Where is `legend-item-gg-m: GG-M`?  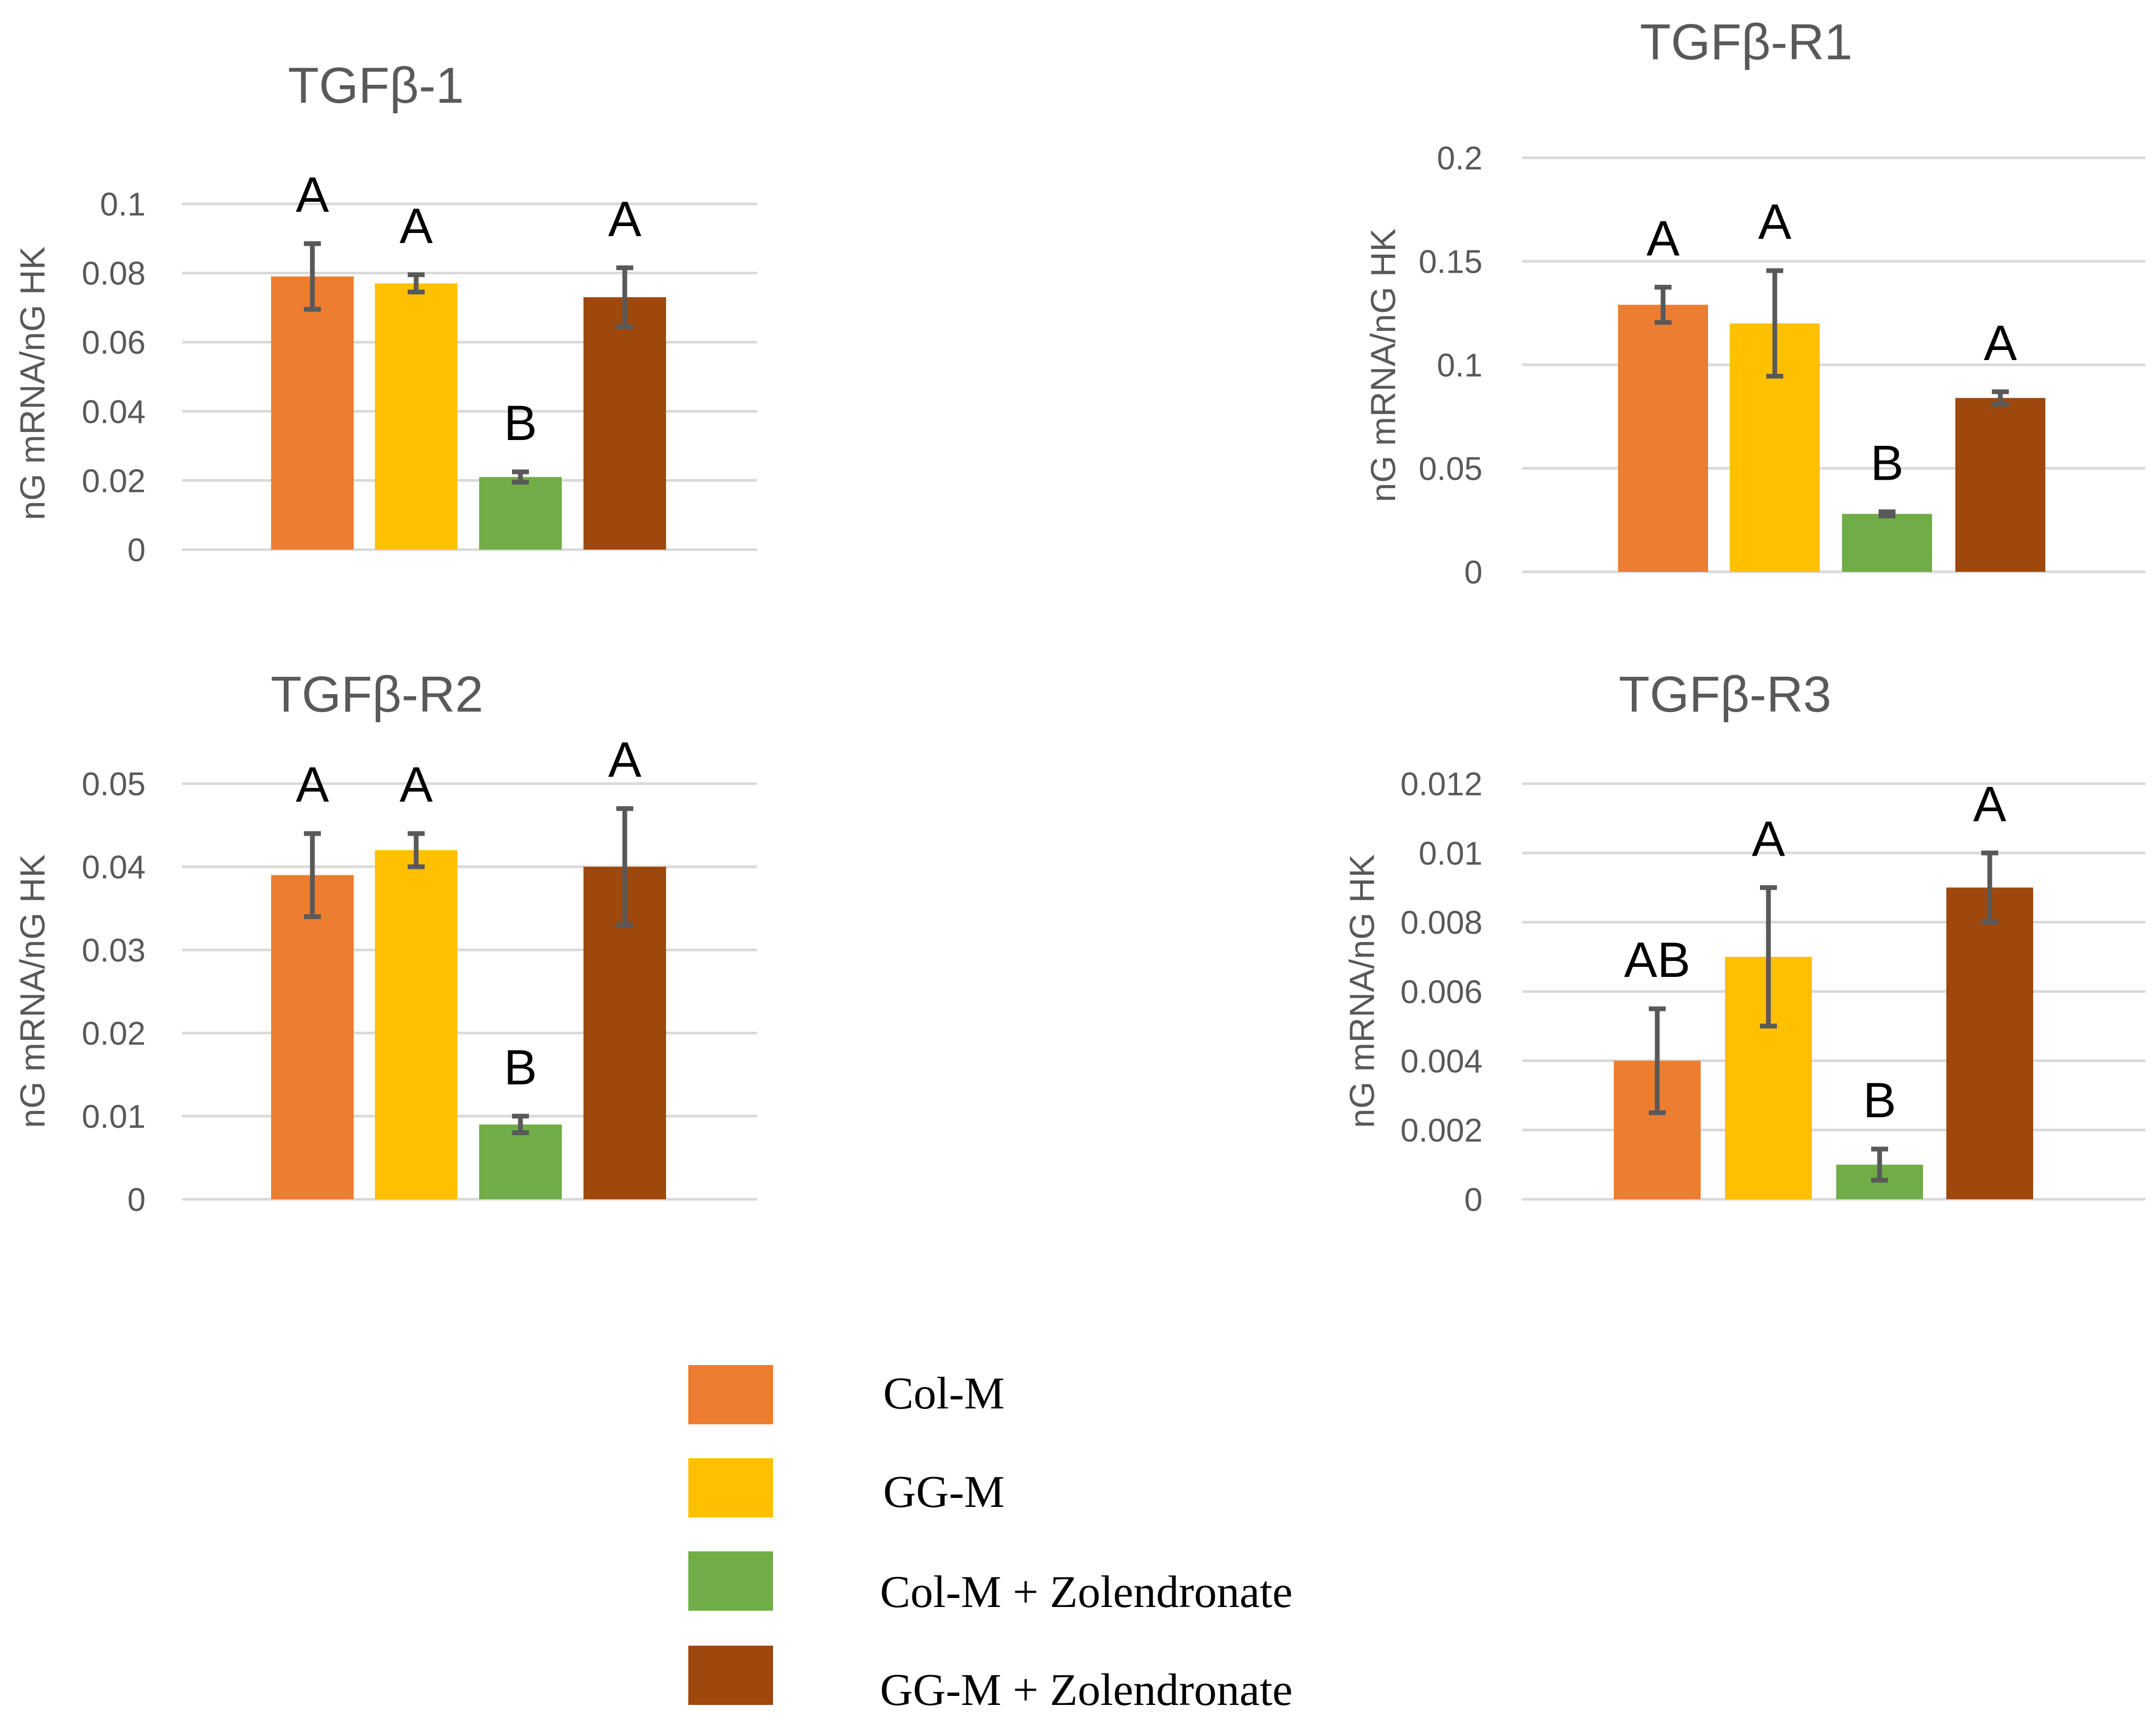 legend-item-gg-m: GG-M is located at coordinates (846, 1488).